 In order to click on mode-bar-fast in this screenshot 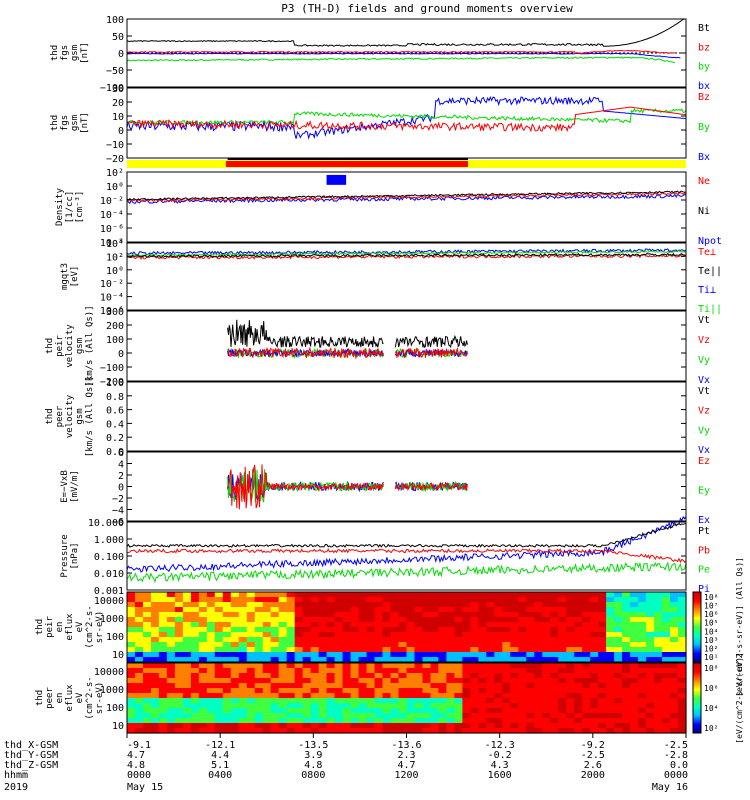, I will do `click(346, 164)`.